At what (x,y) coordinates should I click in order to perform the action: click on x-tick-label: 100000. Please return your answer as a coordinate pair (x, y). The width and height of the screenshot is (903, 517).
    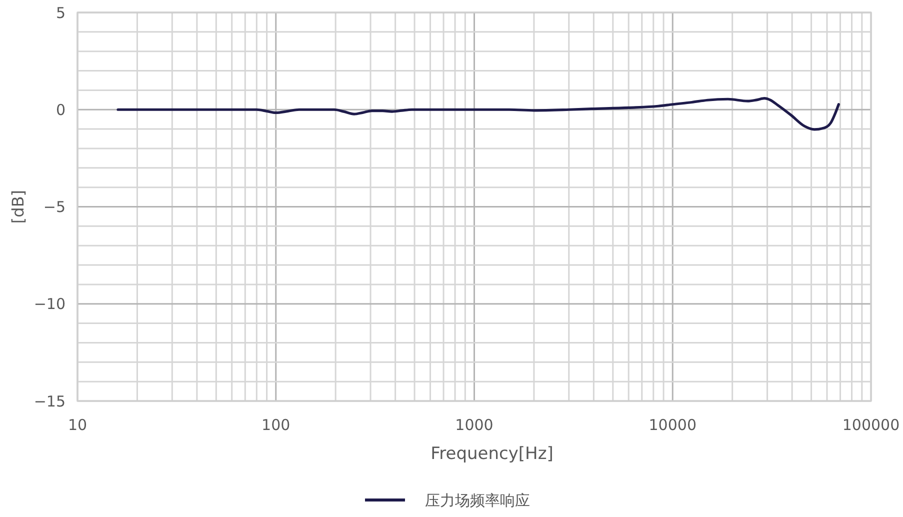
    Looking at the image, I should click on (871, 425).